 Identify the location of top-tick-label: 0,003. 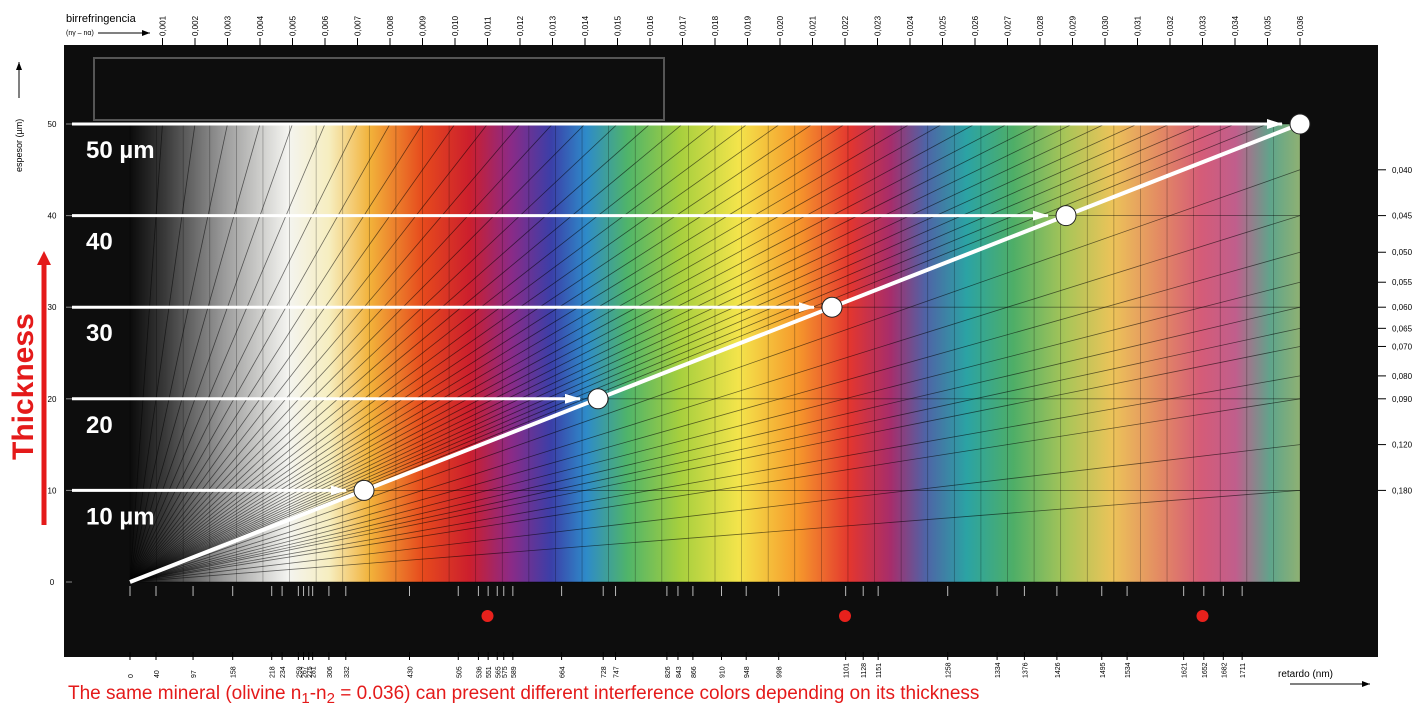
(228, 25).